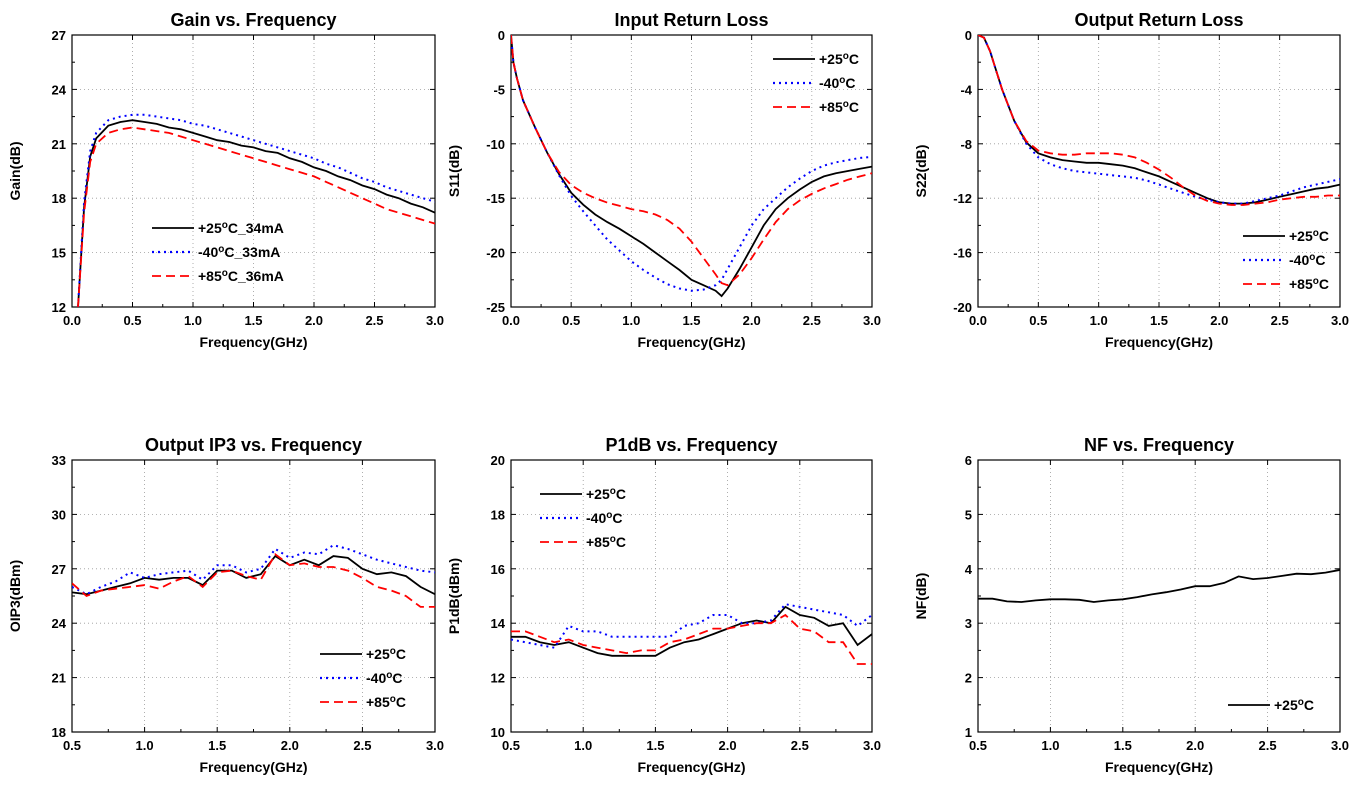  I want to click on y-tick-label: 33, so click(59, 460).